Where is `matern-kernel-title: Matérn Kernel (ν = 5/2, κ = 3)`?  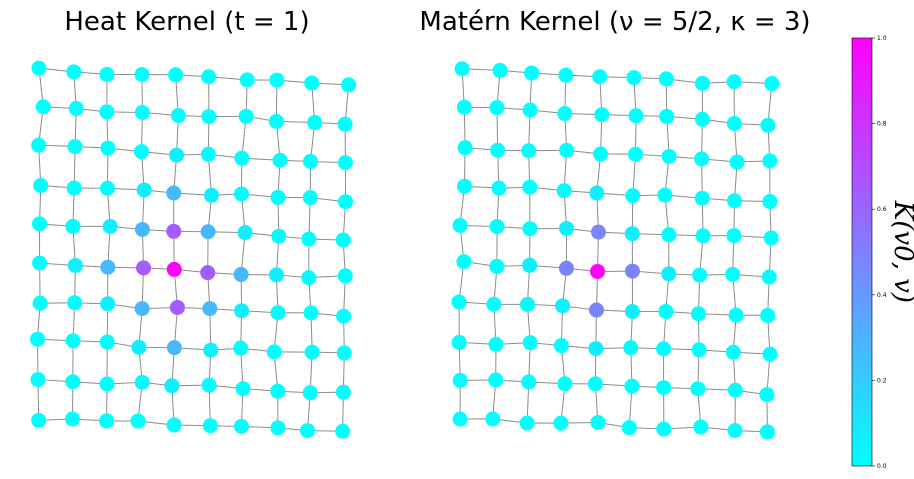 matern-kernel-title: Matérn Kernel (ν = 5/2, κ = 3) is located at coordinates (614, 22).